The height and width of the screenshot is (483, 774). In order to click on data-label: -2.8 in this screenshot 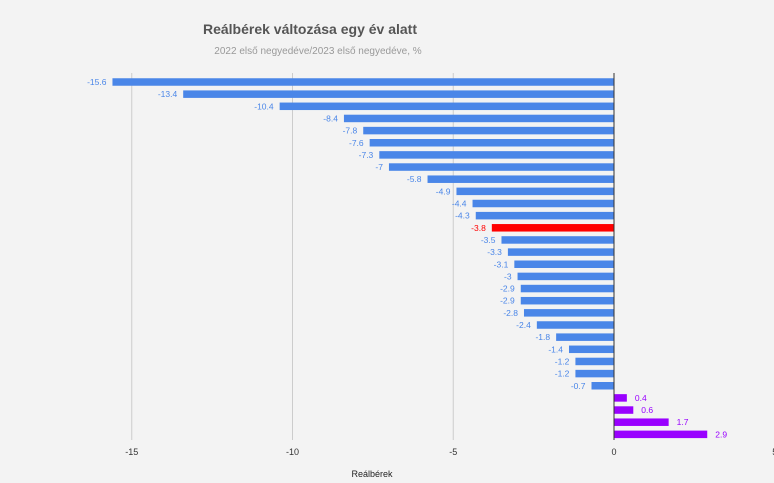, I will do `click(510, 313)`.